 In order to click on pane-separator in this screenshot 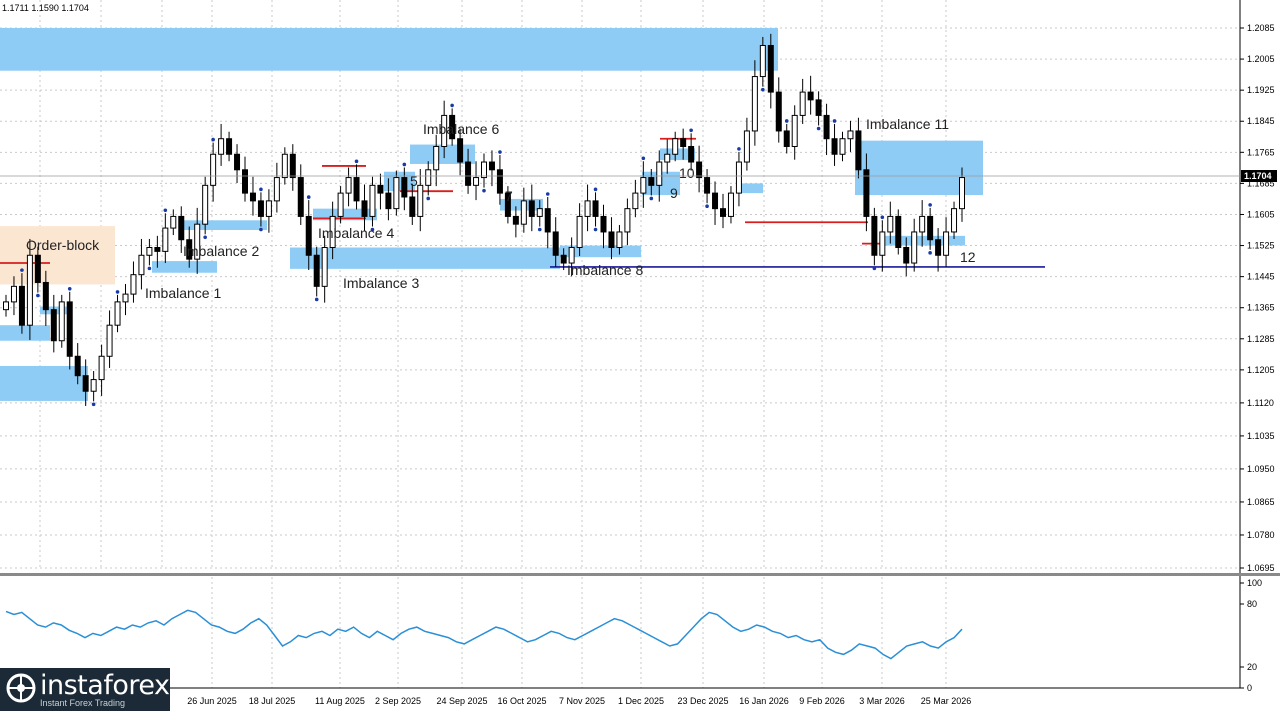, I will do `click(640, 574)`.